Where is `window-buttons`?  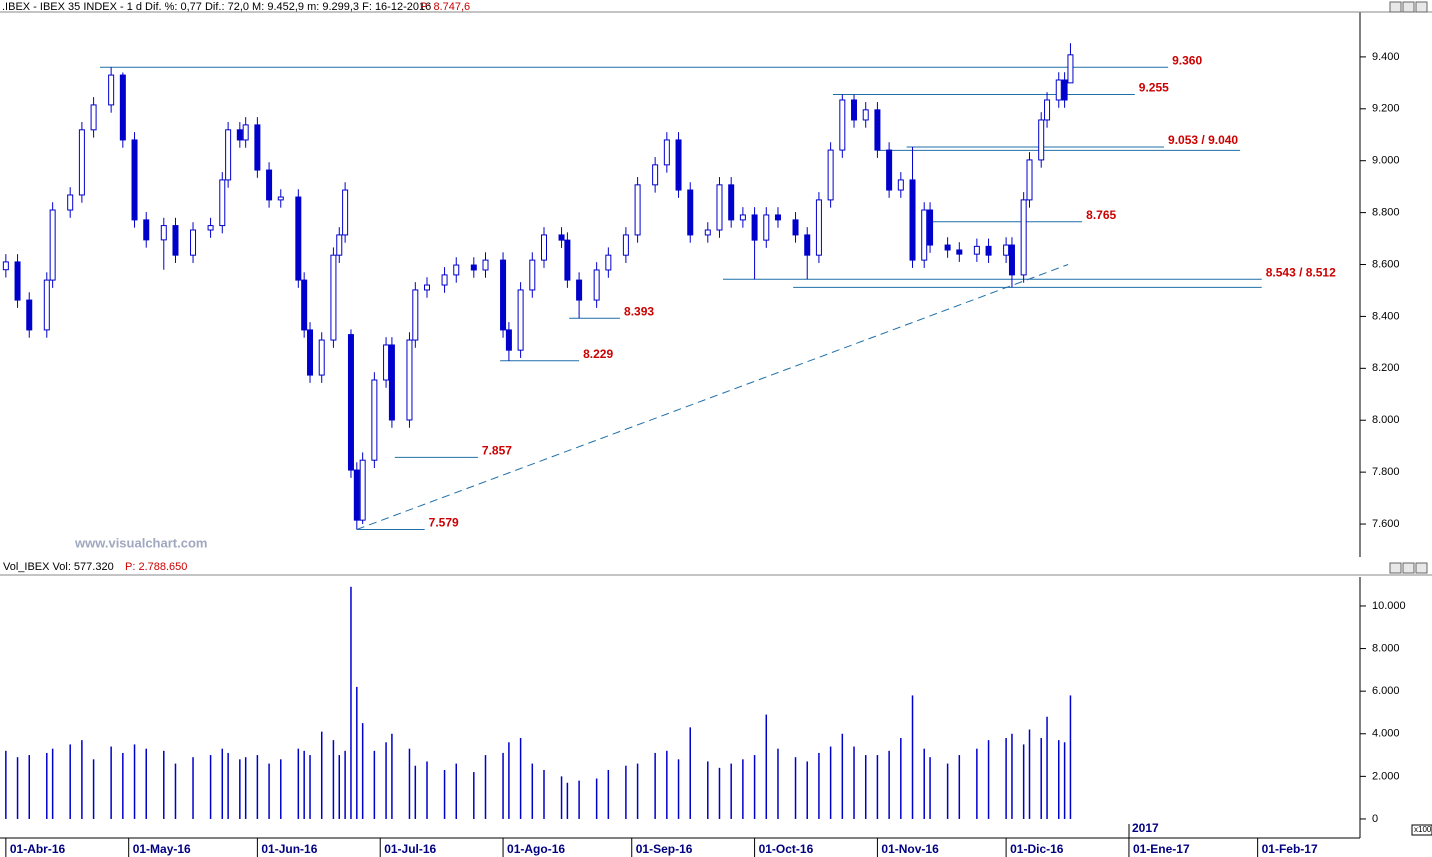
window-buttons is located at coordinates (1408, 287).